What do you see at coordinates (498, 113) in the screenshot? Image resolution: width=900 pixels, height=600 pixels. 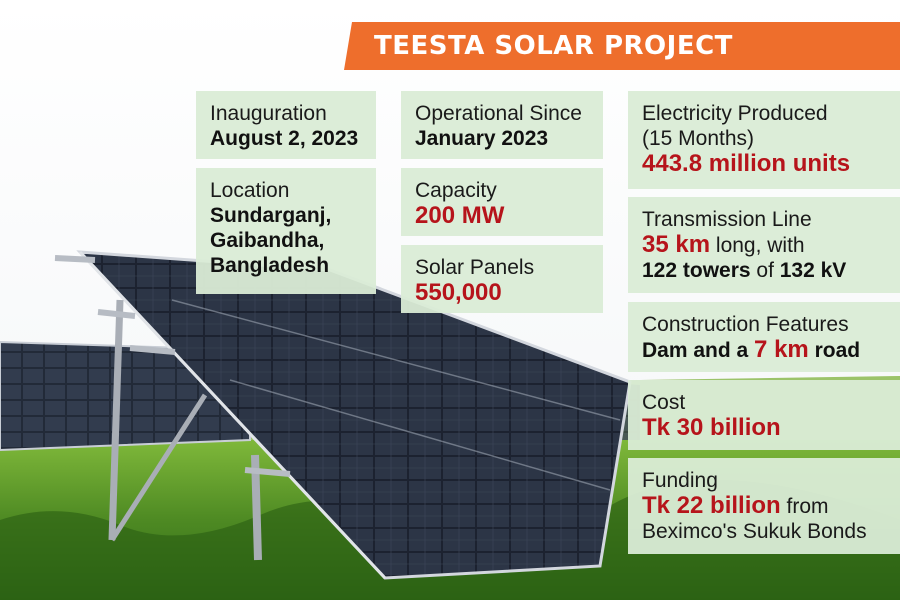 I see `operational-label: Operational Since` at bounding box center [498, 113].